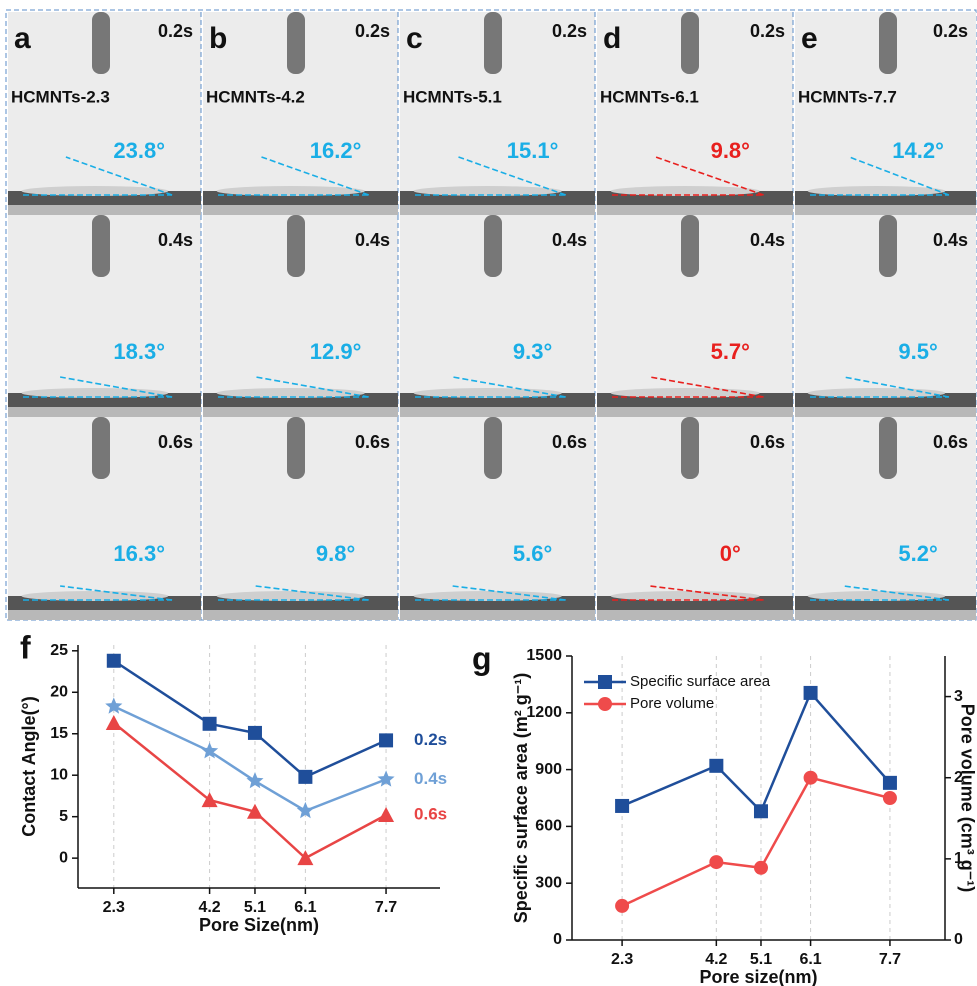  I want to click on sample-name: HCMNTs-7.7, so click(847, 96).